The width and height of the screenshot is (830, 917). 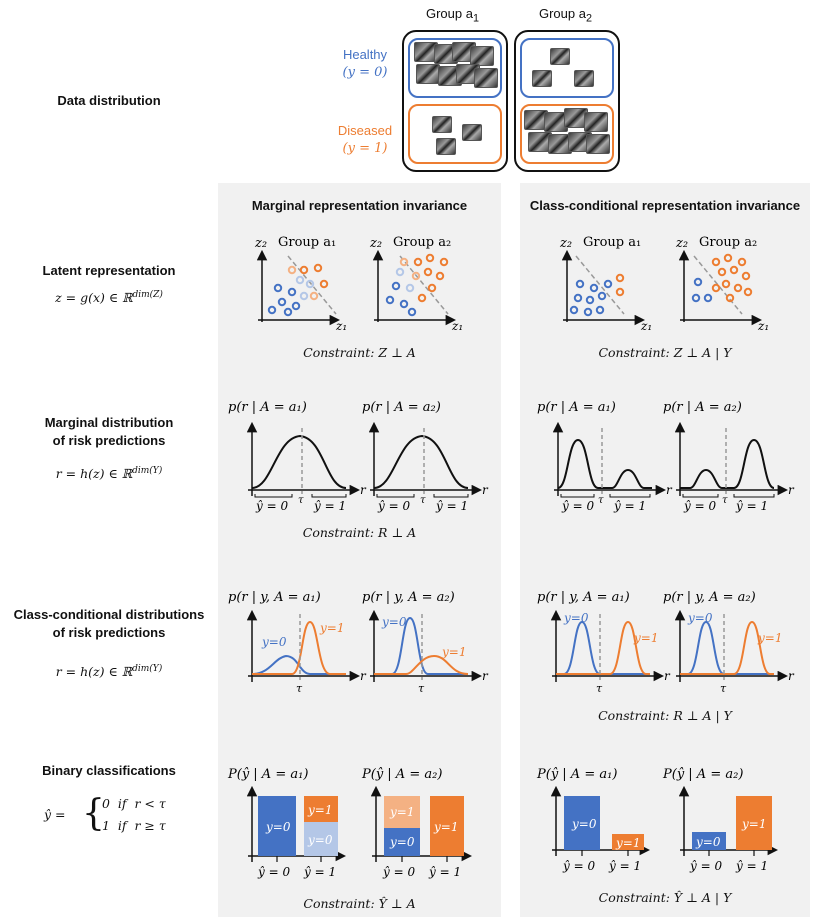 I want to click on row-label-binary: Binary classifications, so click(x=109, y=770).